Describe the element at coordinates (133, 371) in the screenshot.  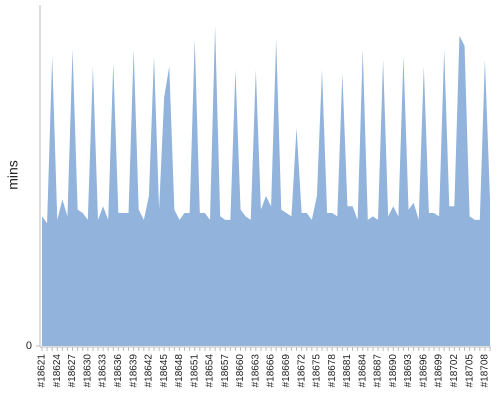
I see `x-tick-label: #18639` at that location.